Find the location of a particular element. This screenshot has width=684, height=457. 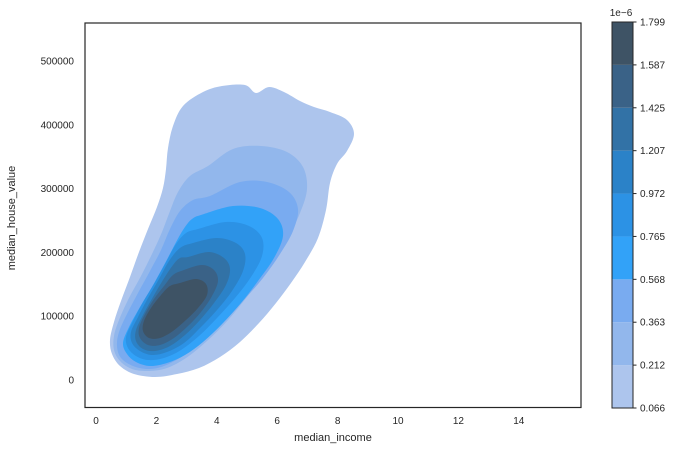

x-tick-label: 8 is located at coordinates (338, 421).